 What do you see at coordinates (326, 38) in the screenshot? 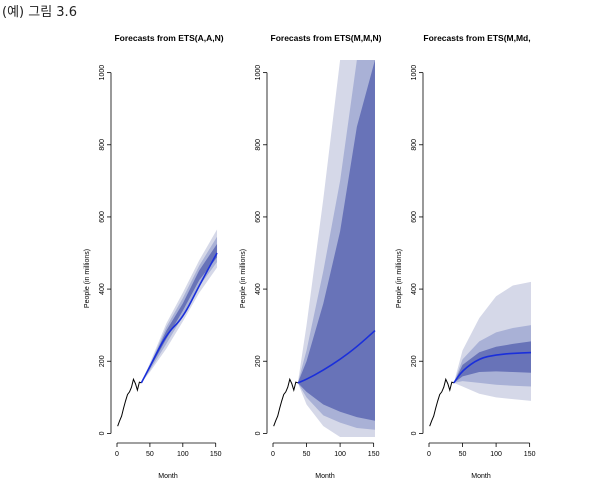
I see `chart-title: Forecasts from ETS(M,M,N)` at bounding box center [326, 38].